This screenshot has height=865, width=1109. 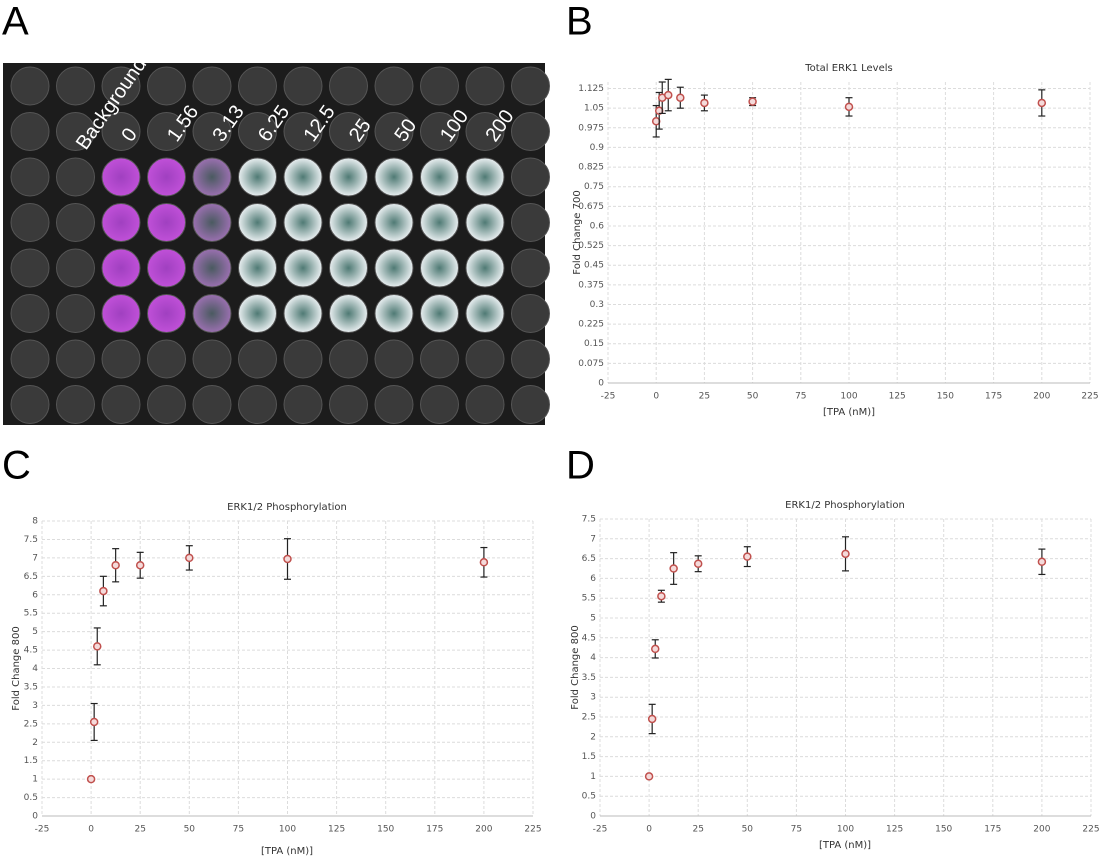 What do you see at coordinates (845, 505) in the screenshot?
I see `chart-title: ERK1/2 Phosphorylation` at bounding box center [845, 505].